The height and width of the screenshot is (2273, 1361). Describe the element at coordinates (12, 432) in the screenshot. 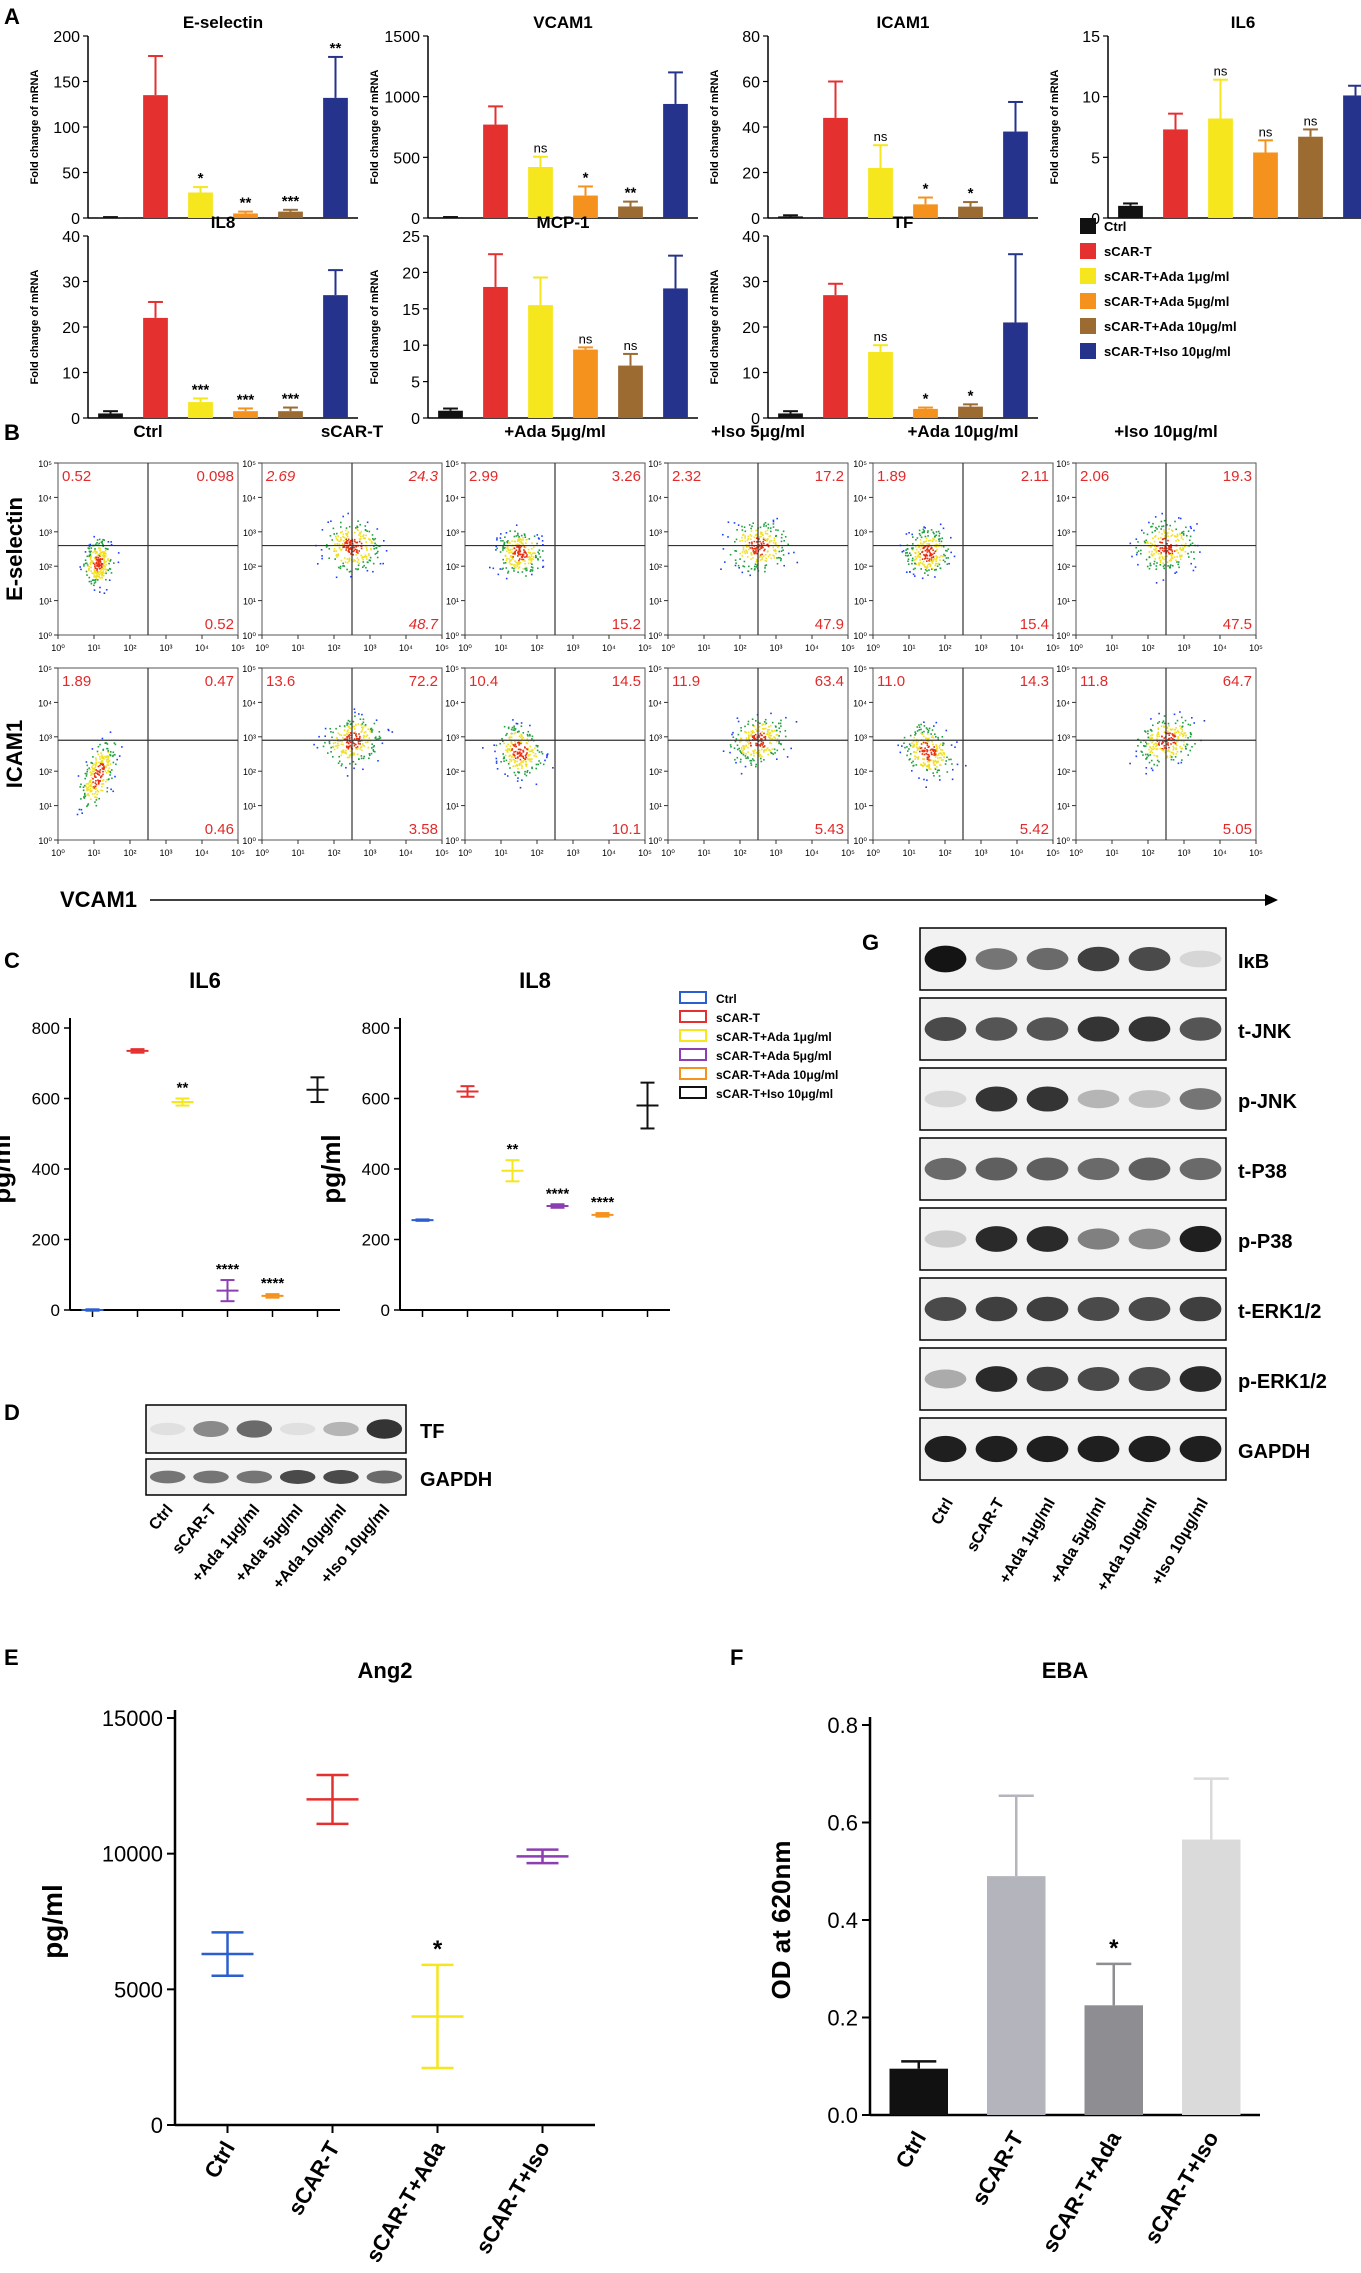

I see `panel-label-b: B` at that location.